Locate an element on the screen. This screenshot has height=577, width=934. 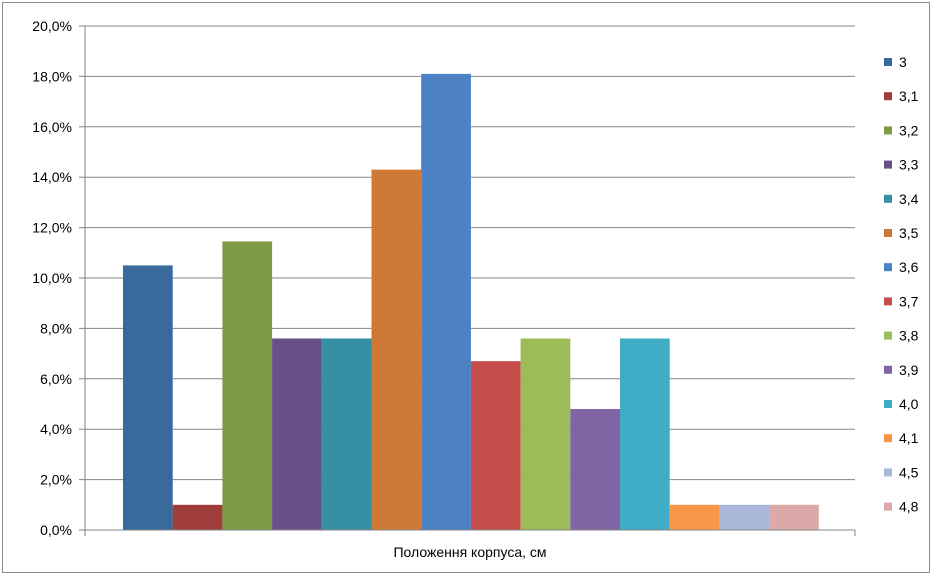
legend-label: 4,1 is located at coordinates (909, 438).